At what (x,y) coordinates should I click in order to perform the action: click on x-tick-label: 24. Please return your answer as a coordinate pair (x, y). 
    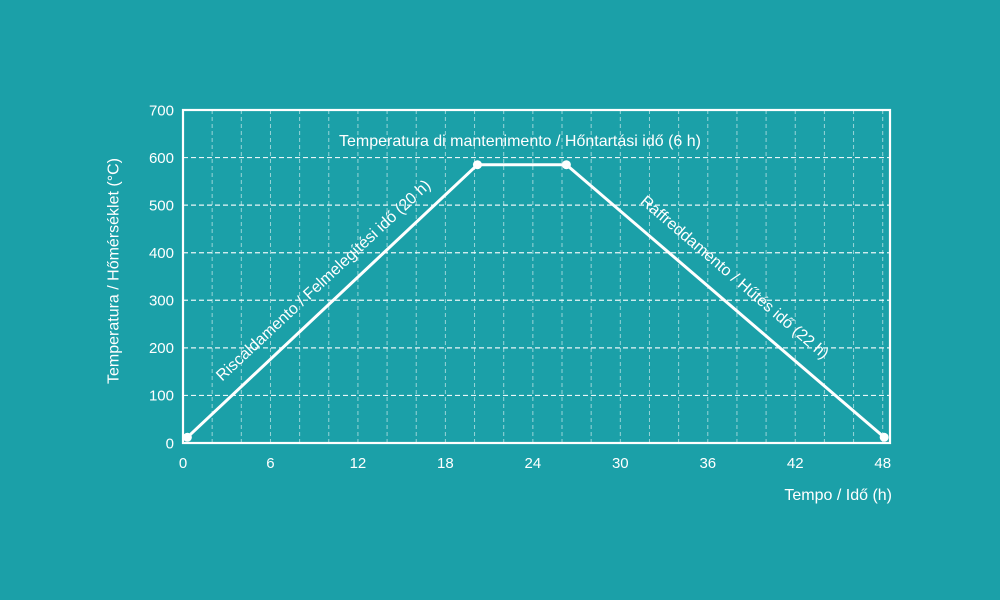
    Looking at the image, I should click on (533, 463).